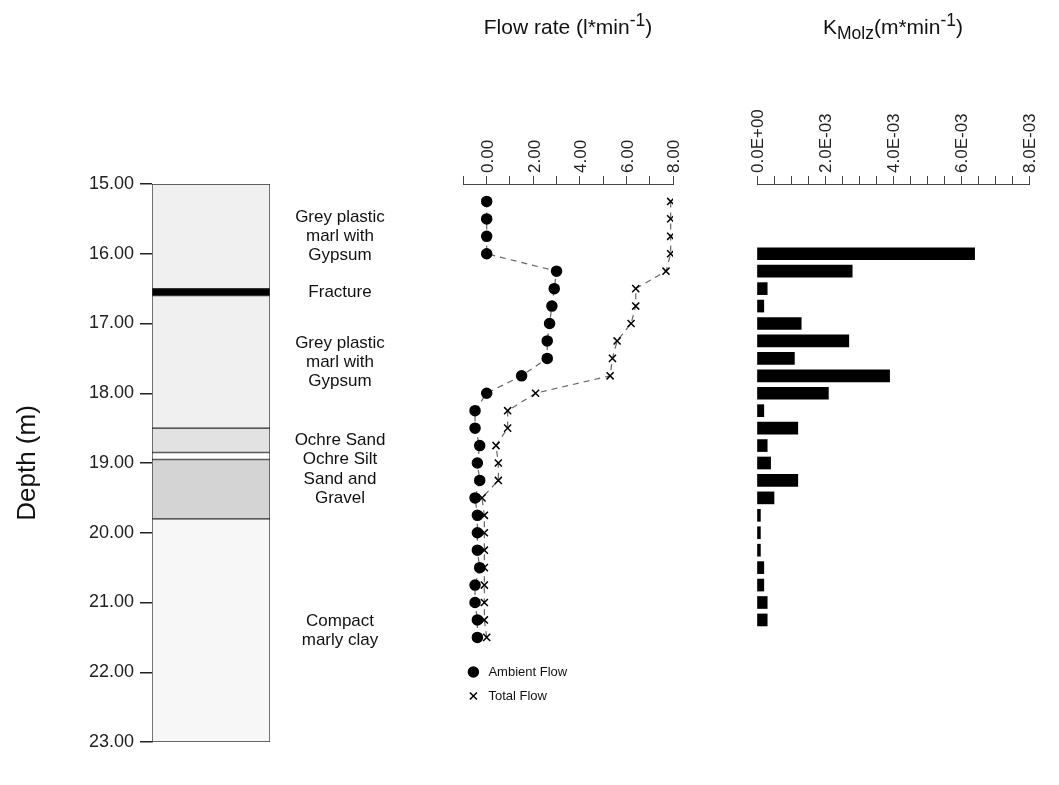  What do you see at coordinates (962, 143) in the screenshot?
I see `x-tick-label: 6.0E-03` at bounding box center [962, 143].